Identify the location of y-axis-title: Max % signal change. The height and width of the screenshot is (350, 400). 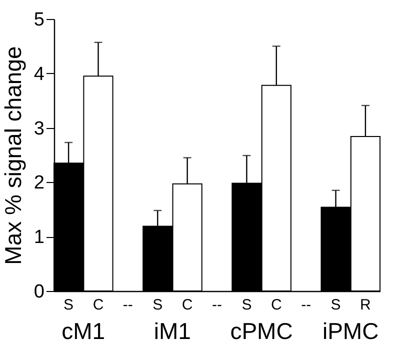
(13, 155).